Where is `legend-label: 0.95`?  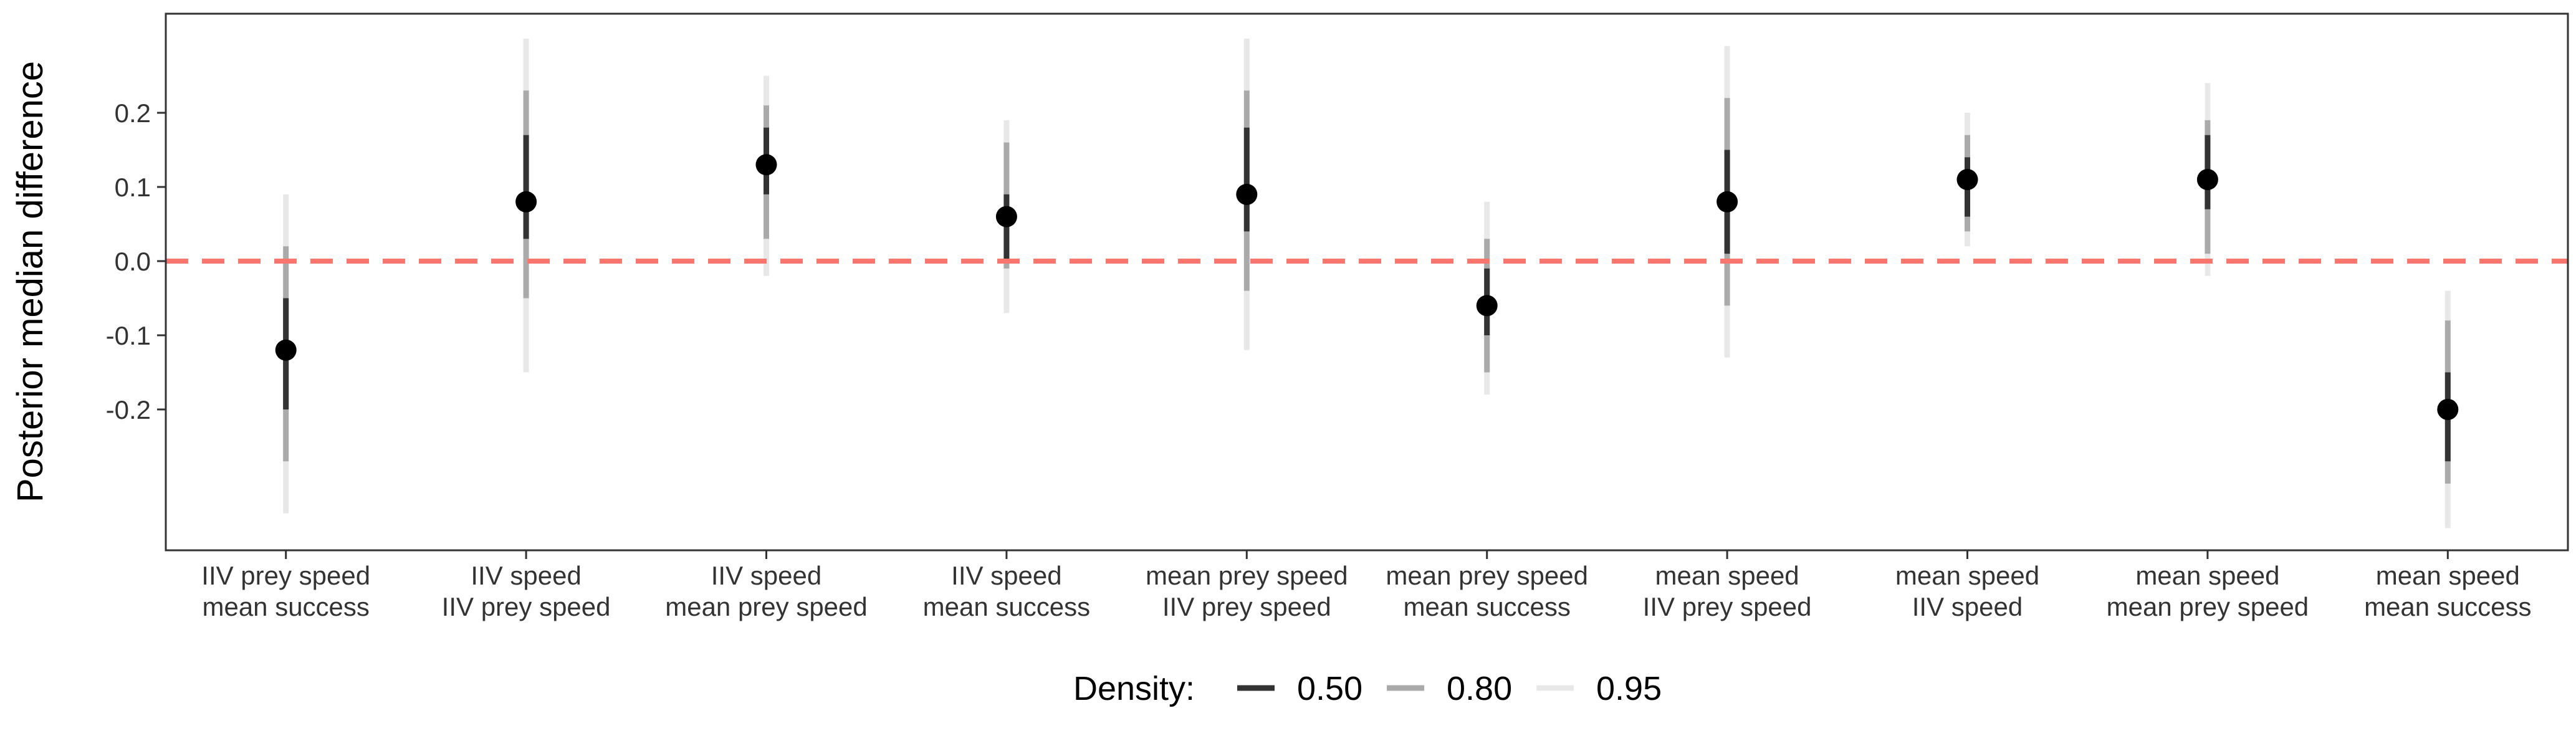 legend-label: 0.95 is located at coordinates (1629, 689).